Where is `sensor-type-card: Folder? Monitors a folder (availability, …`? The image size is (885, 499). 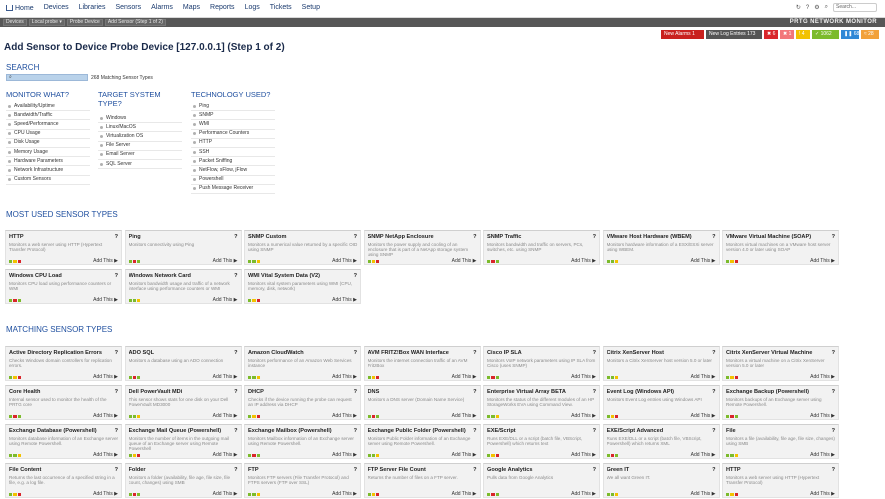
sensor-type-card: Folder? Monitors a folder (availability, … is located at coordinates (183, 480).